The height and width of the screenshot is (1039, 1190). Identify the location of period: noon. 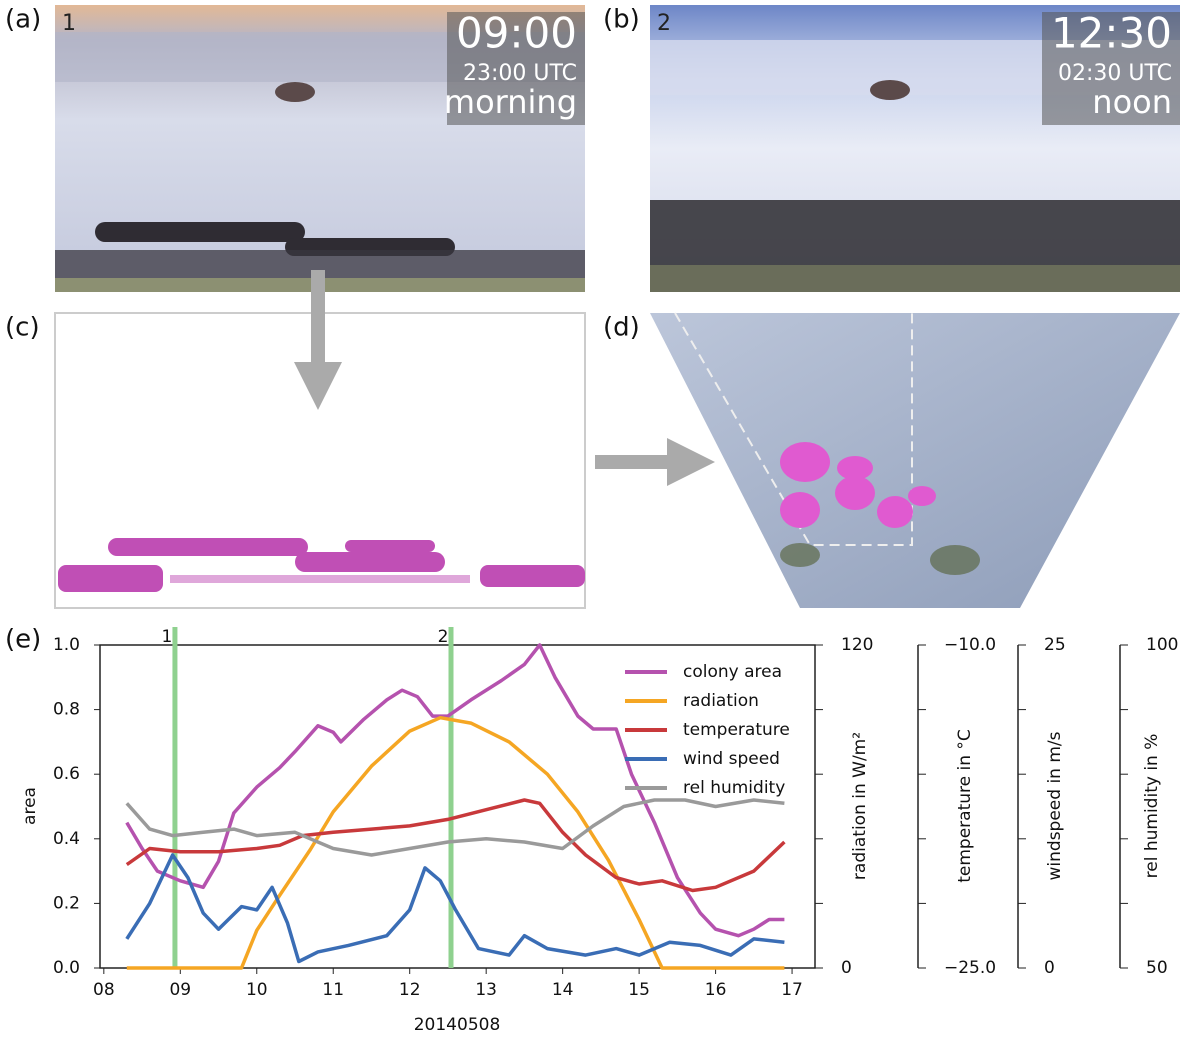
(1132, 102).